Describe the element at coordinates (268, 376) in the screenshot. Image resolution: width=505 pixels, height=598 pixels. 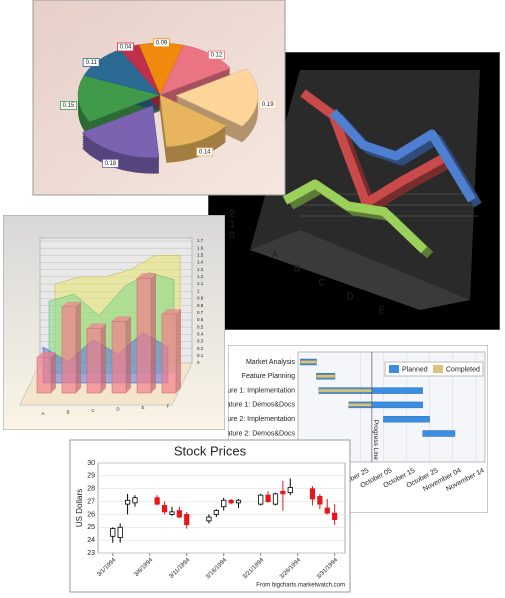
I see `task-label: Feature Planning` at that location.